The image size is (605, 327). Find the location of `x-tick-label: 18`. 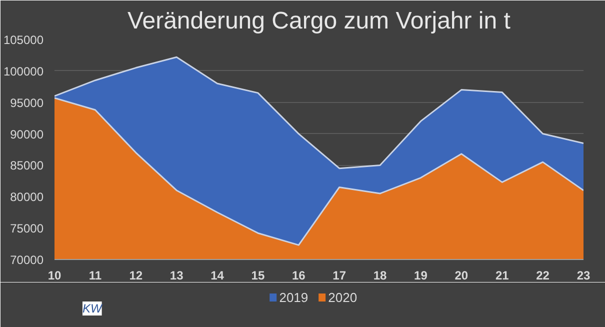

x-tick-label: 18 is located at coordinates (380, 275).